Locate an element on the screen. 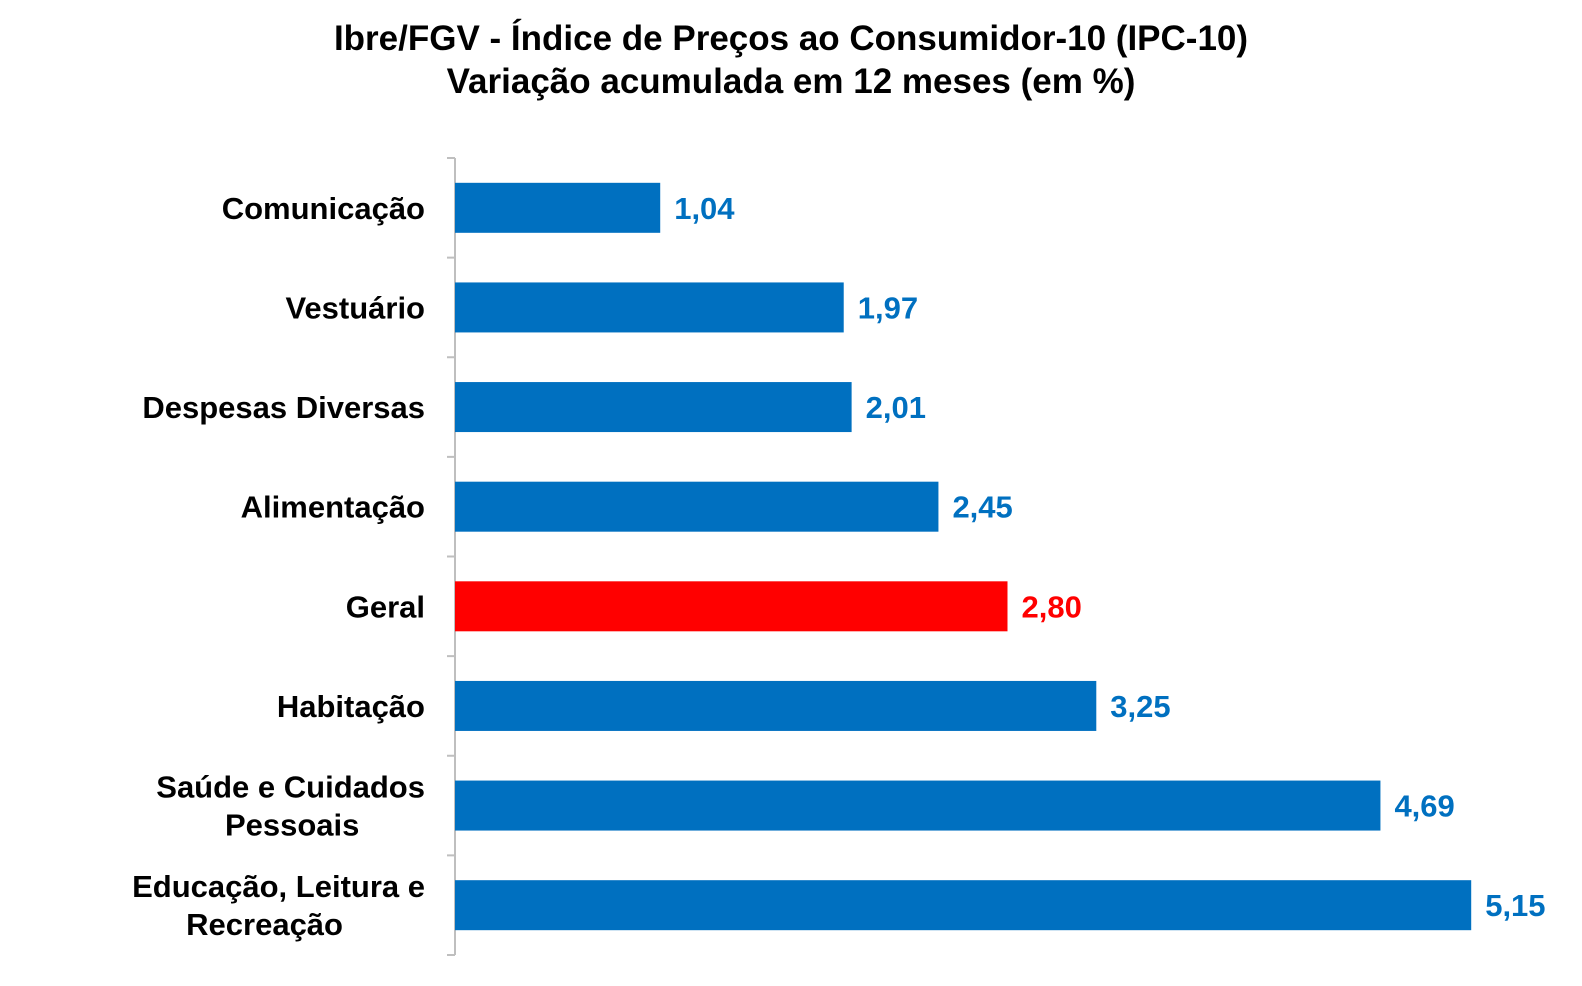  data-label: 2,80 is located at coordinates (1052, 606).